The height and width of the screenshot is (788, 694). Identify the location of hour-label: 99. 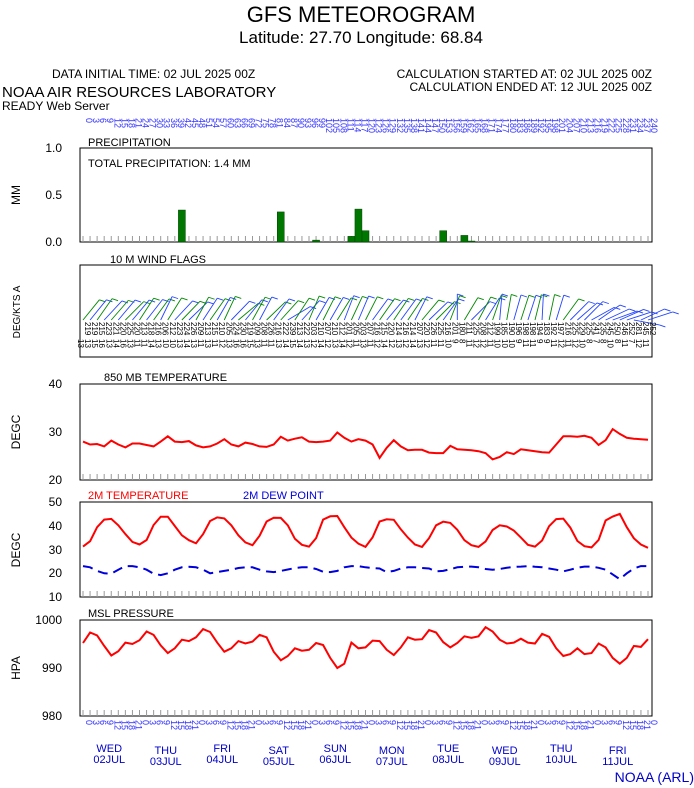
(322, 123).